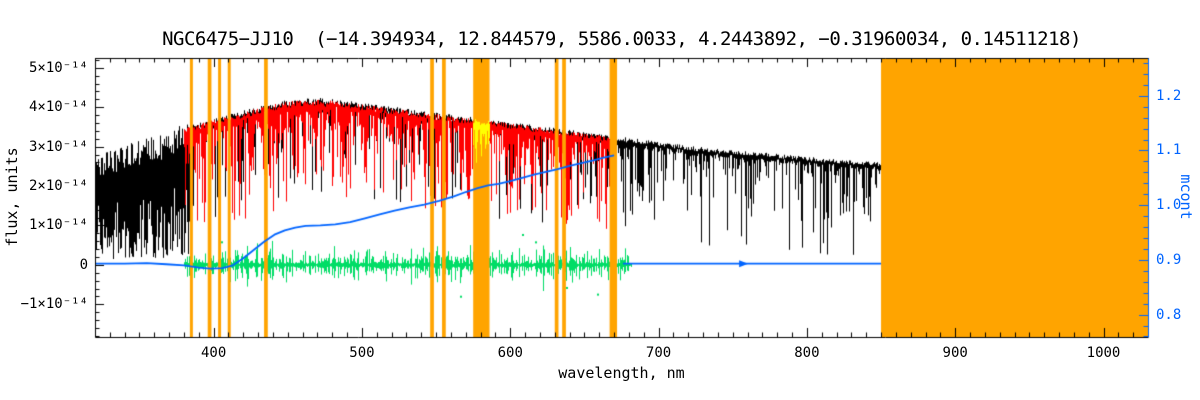 The height and width of the screenshot is (400, 1200). I want to click on x-tick-label: 800, so click(807, 353).